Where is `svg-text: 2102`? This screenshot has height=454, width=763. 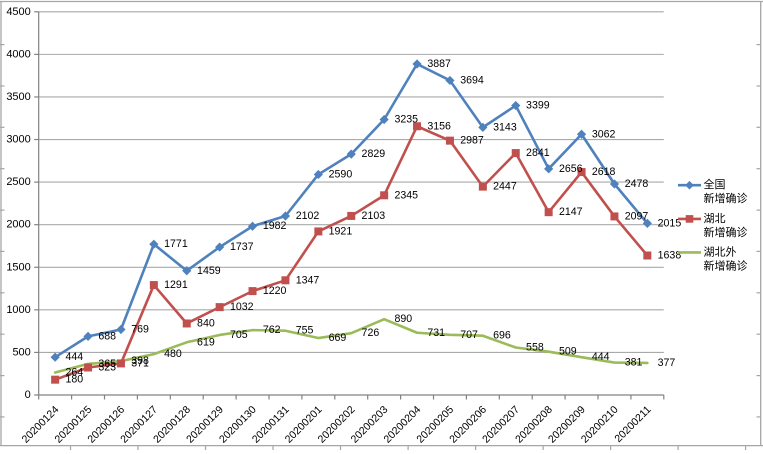
svg-text: 2102 is located at coordinates (308, 216).